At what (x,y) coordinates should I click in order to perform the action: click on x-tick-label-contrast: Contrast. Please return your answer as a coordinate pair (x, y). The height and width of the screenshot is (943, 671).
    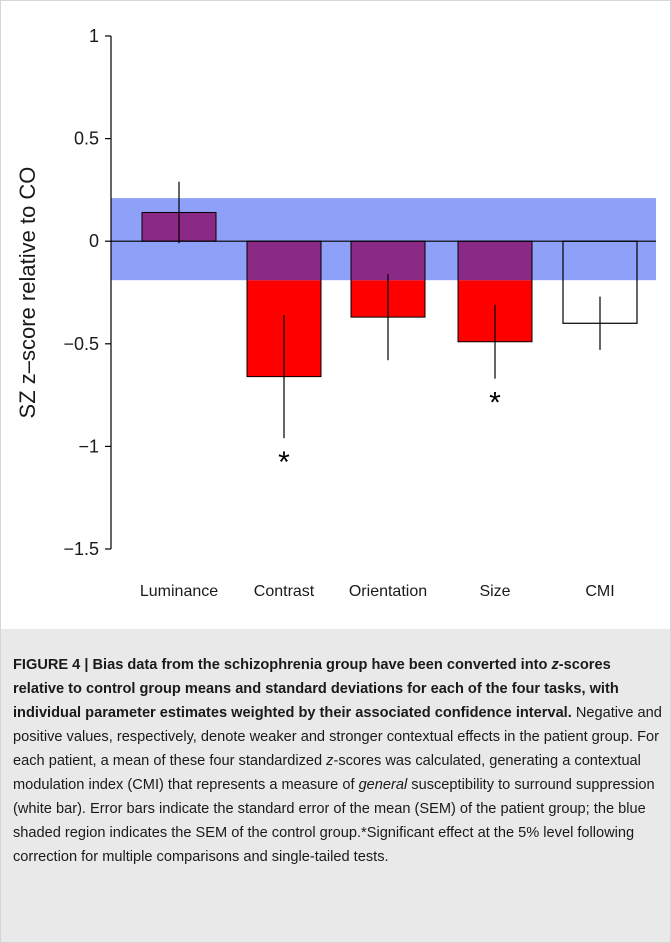
    Looking at the image, I should click on (284, 591).